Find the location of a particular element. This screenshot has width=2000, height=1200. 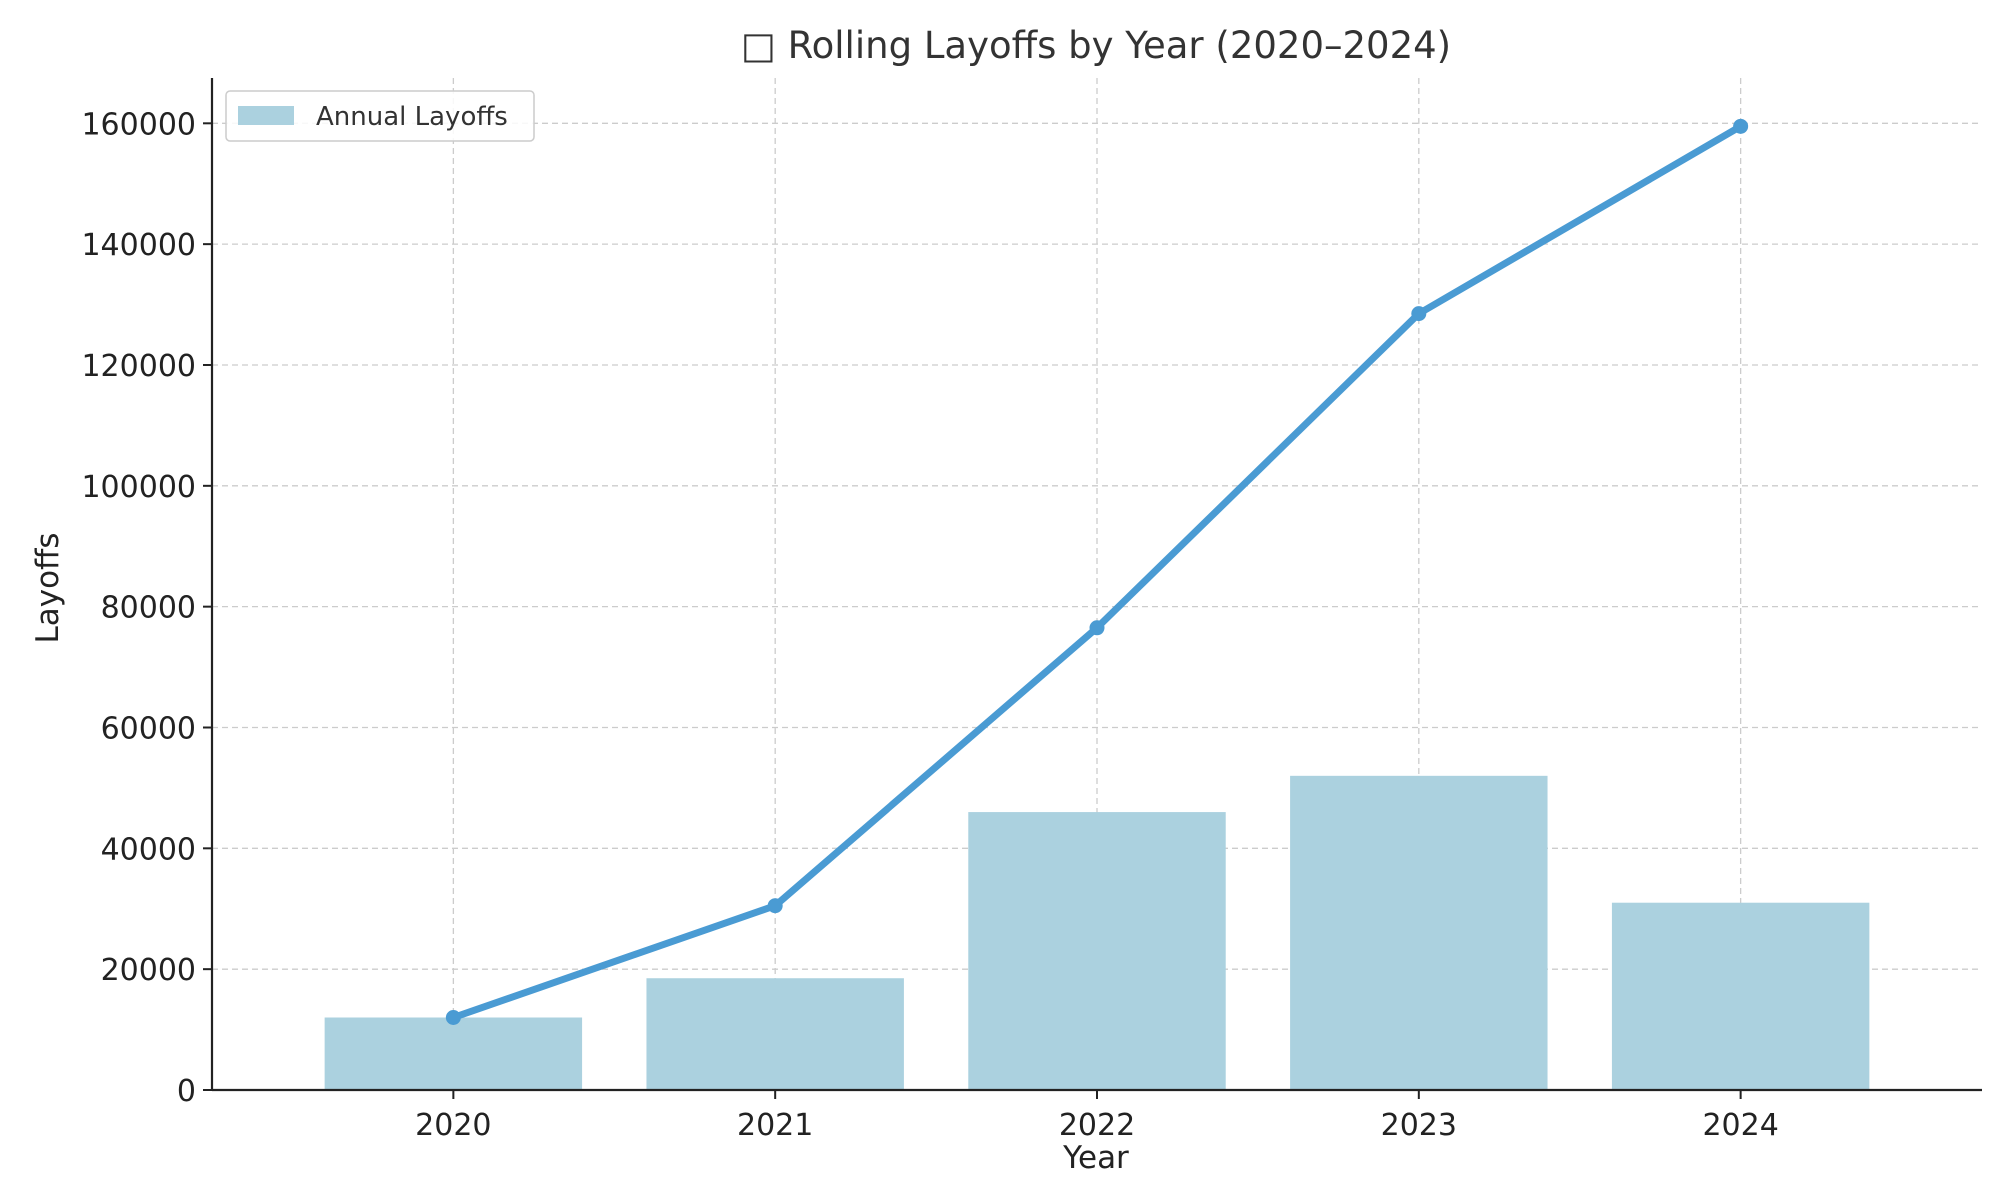

y-tick-label-40000: 40000 is located at coordinates (148, 849).